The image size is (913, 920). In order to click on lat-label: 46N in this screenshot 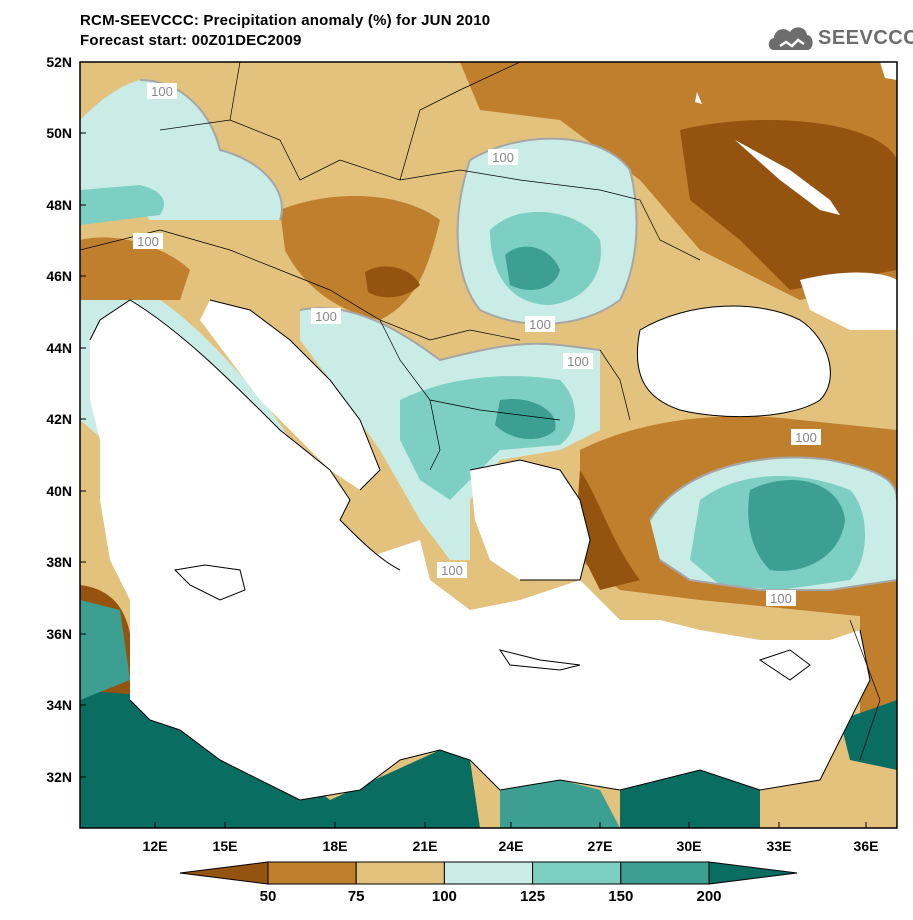, I will do `click(59, 276)`.